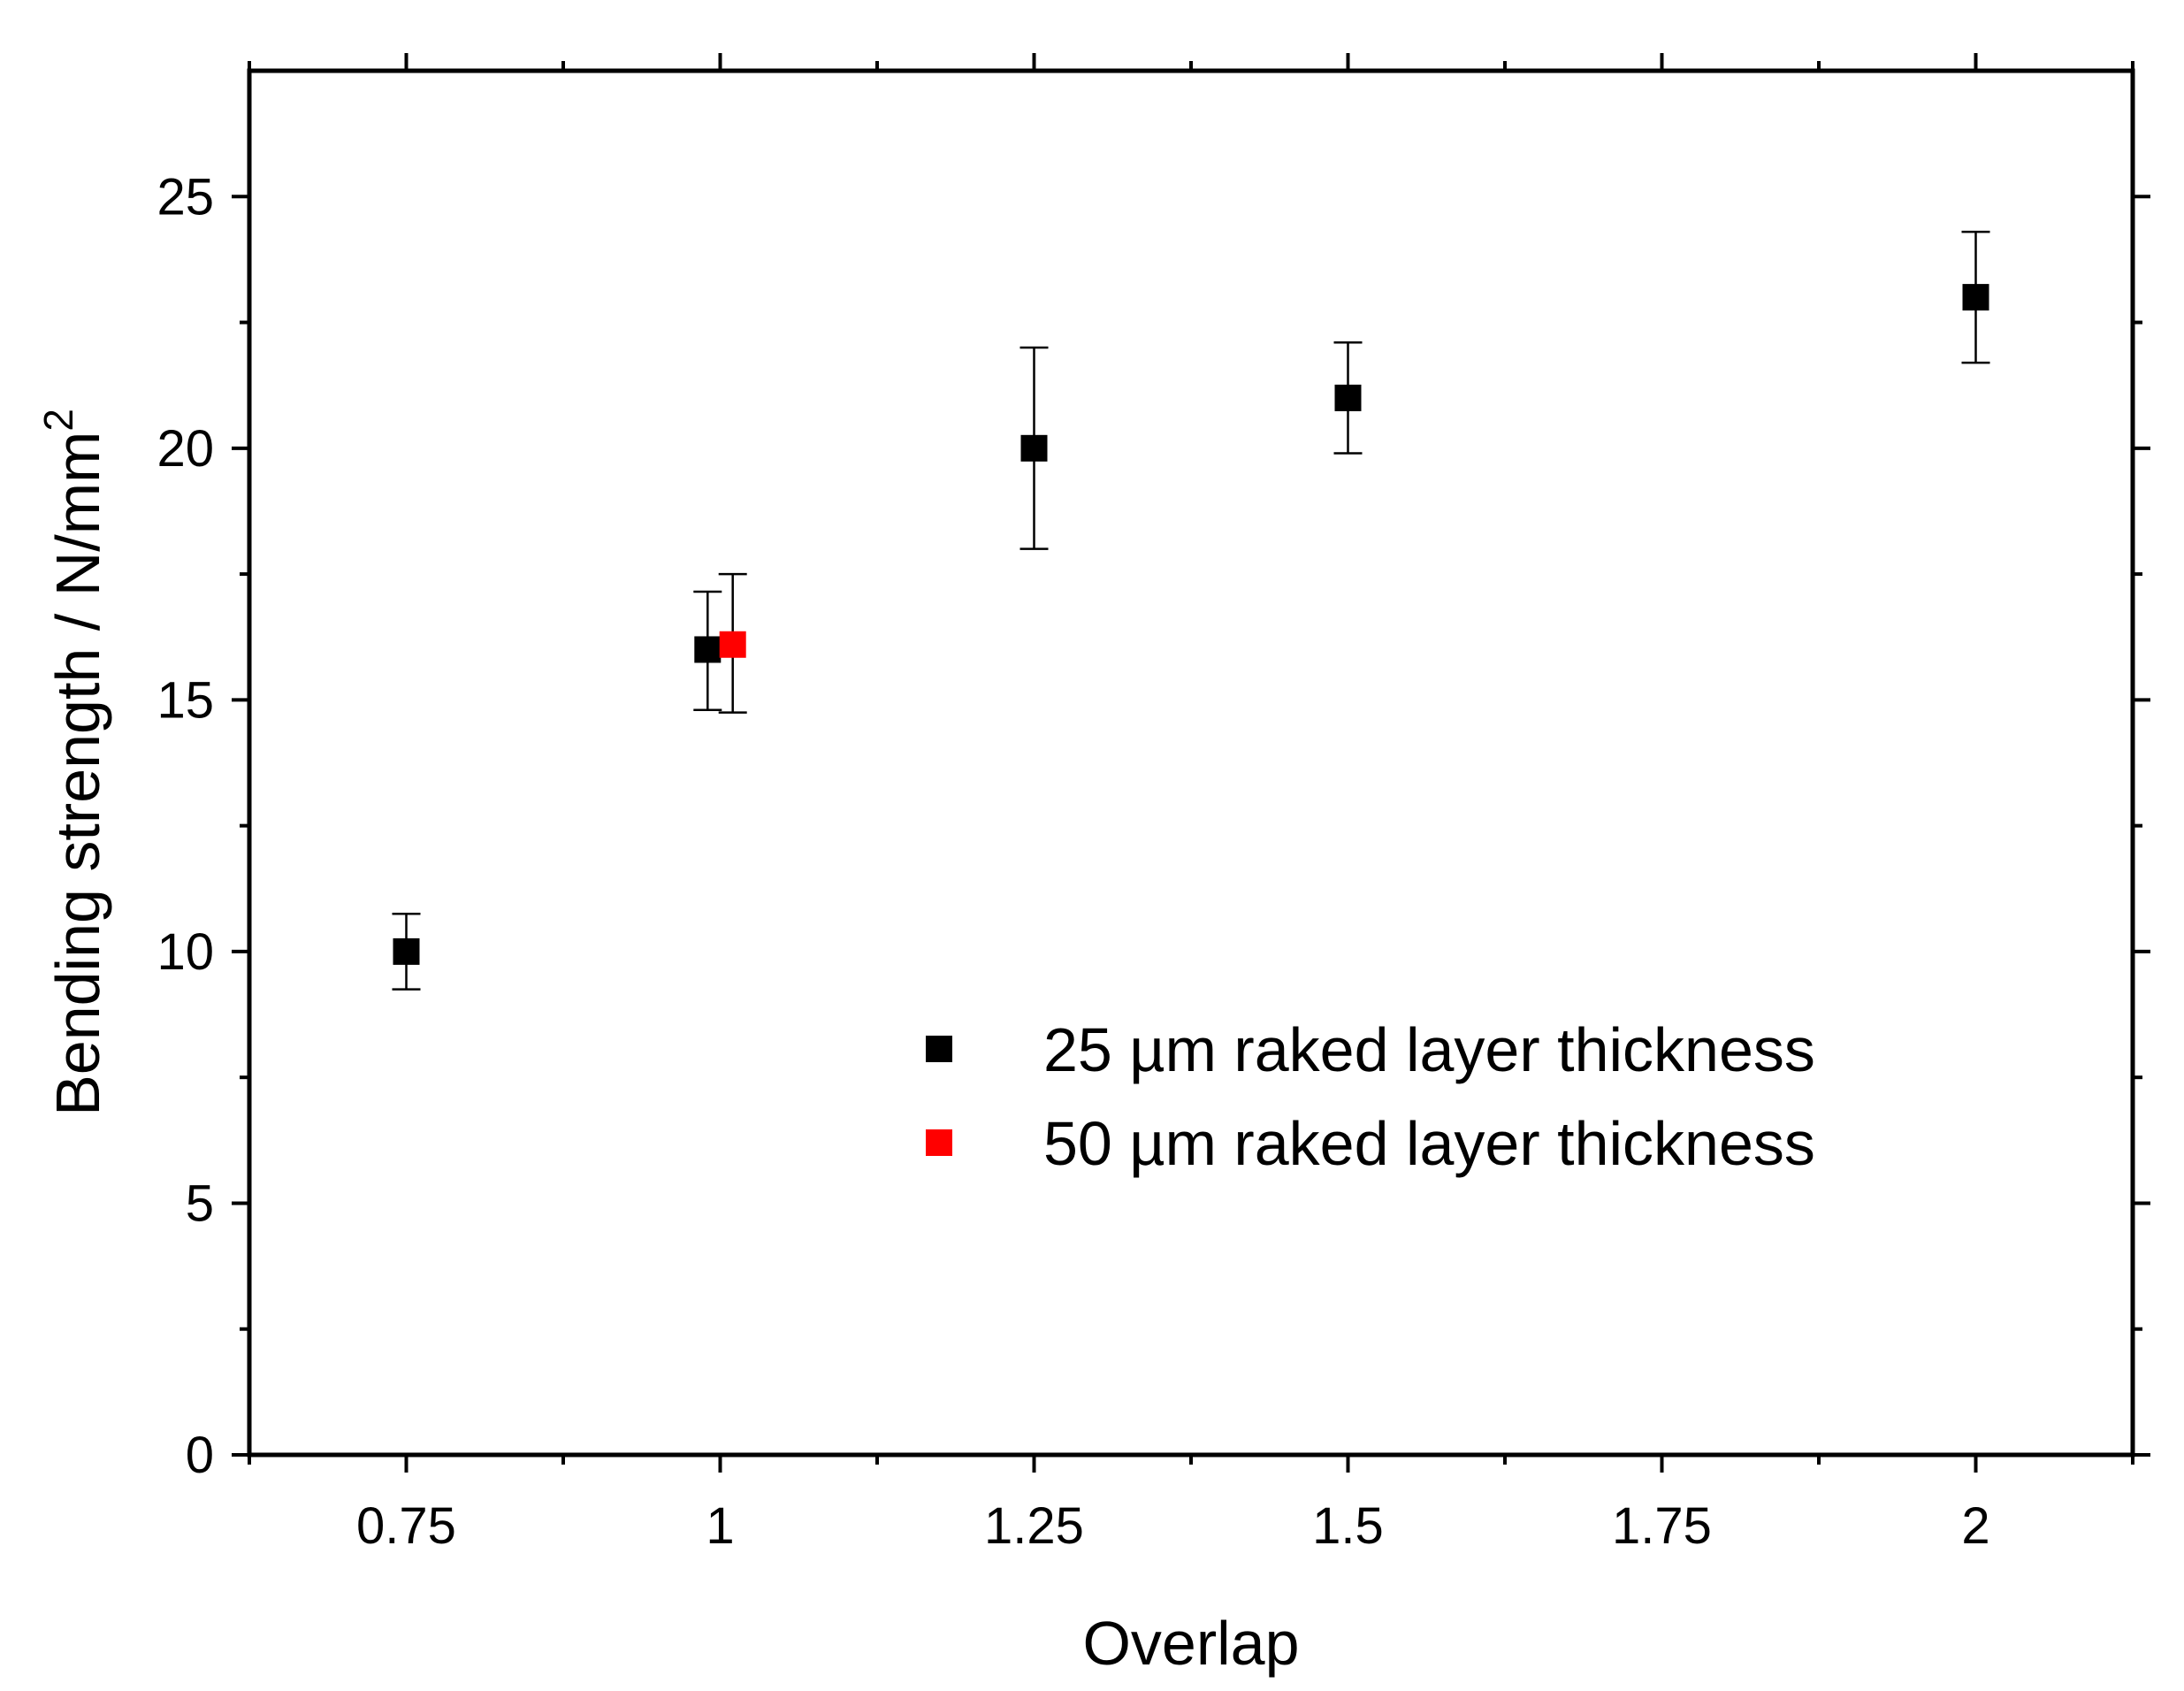  I want to click on y-axis-title-superscript: 2, so click(58, 421).